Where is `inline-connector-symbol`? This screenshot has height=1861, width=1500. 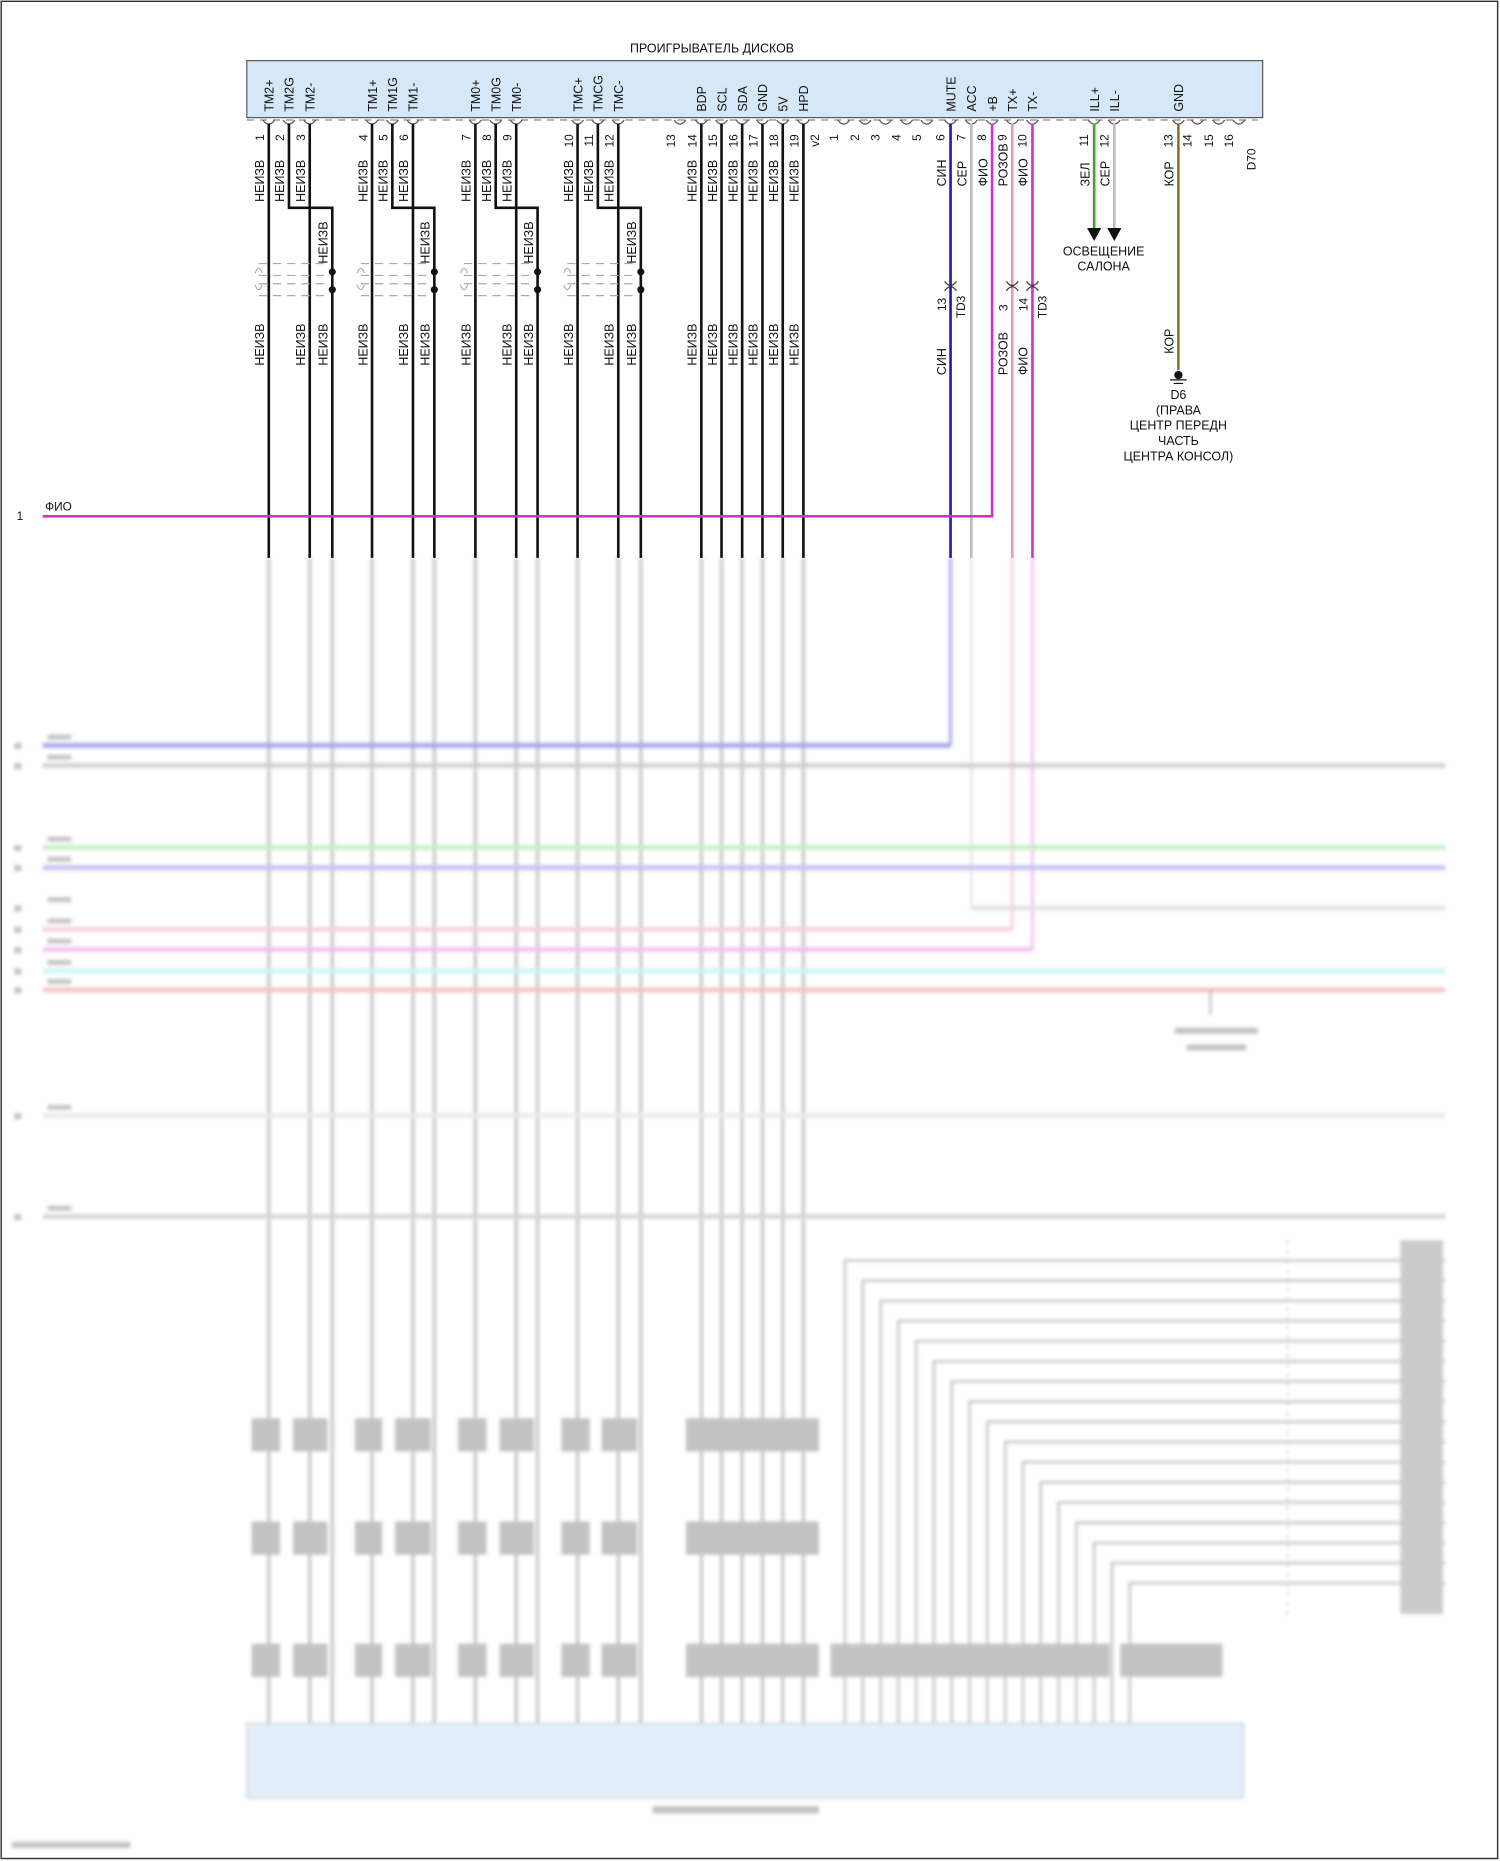 inline-connector-symbol is located at coordinates (950, 286).